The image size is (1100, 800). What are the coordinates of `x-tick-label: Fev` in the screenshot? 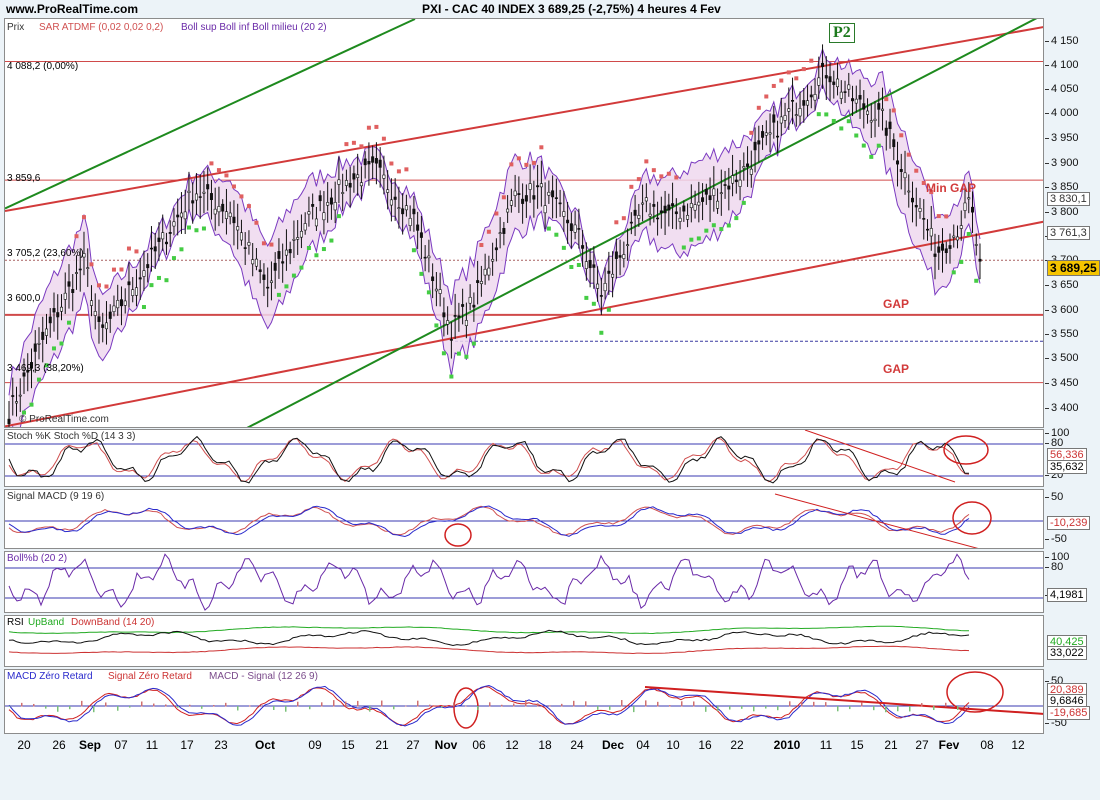 It's located at (949, 745).